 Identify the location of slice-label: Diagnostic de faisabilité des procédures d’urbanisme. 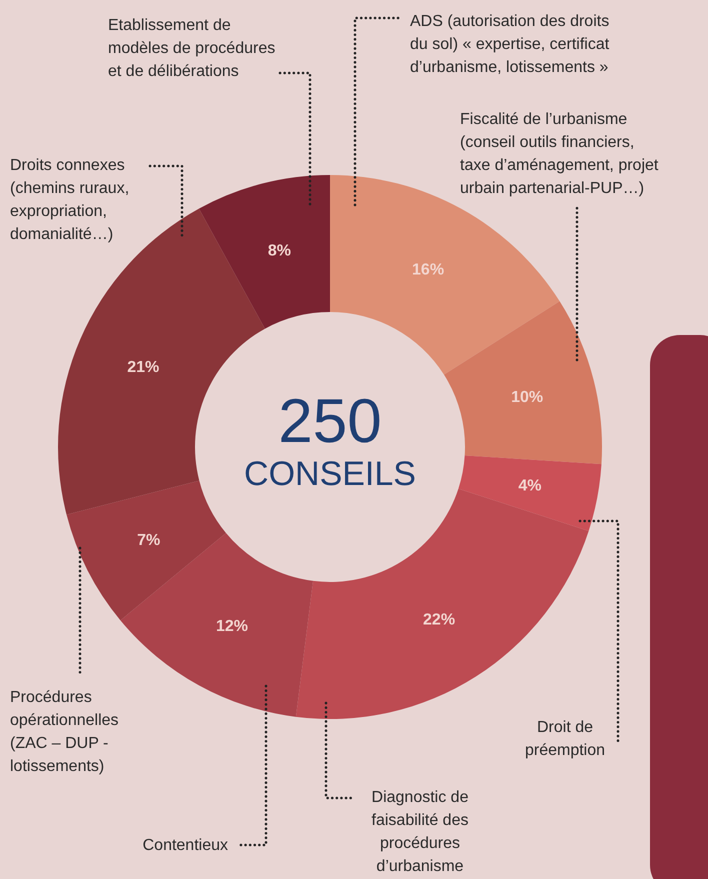
(420, 832).